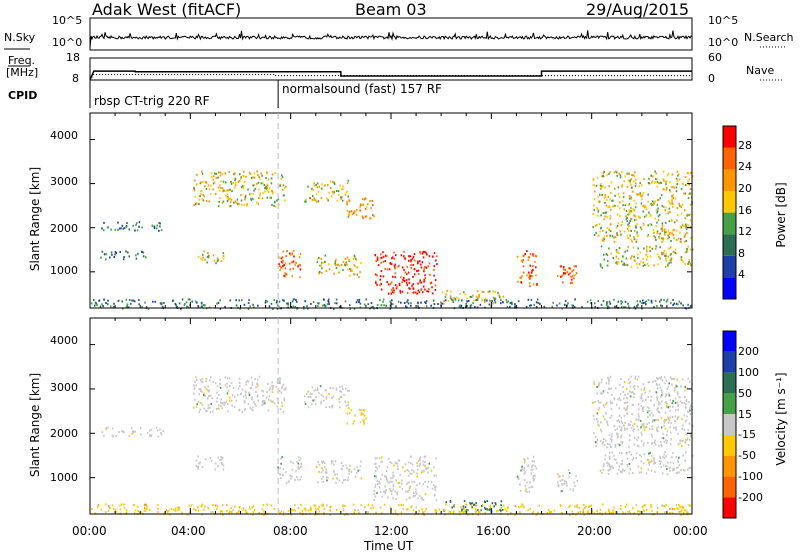 The height and width of the screenshot is (554, 800). I want to click on freq-tick-top: 18, so click(73, 57).